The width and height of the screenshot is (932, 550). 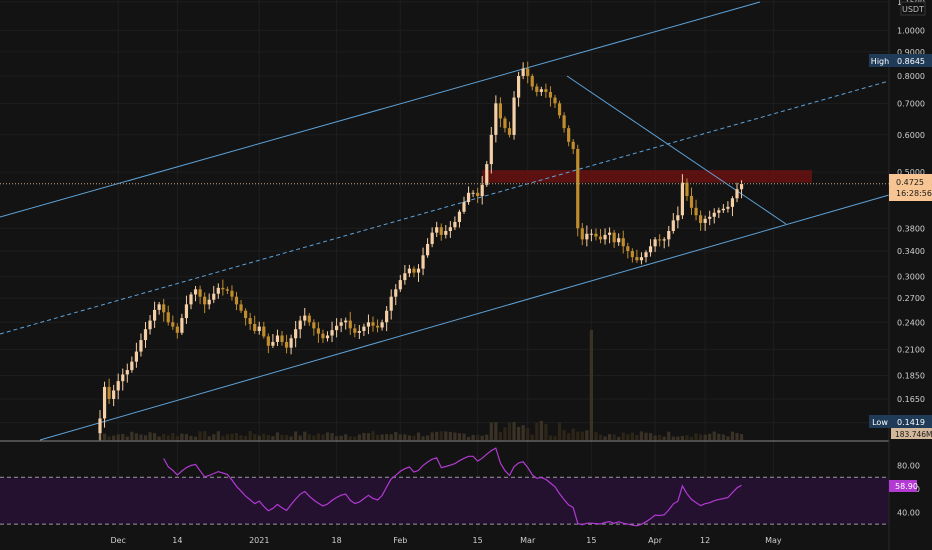 What do you see at coordinates (177, 540) in the screenshot?
I see `time-tick-label: 14` at bounding box center [177, 540].